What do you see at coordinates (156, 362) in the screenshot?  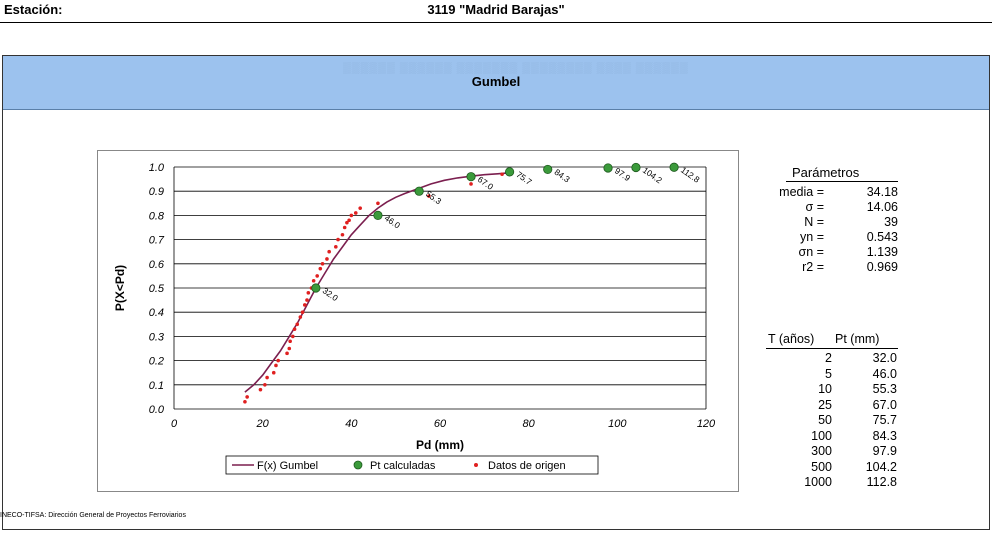 I see `y-tick-label: 0.2` at bounding box center [156, 362].